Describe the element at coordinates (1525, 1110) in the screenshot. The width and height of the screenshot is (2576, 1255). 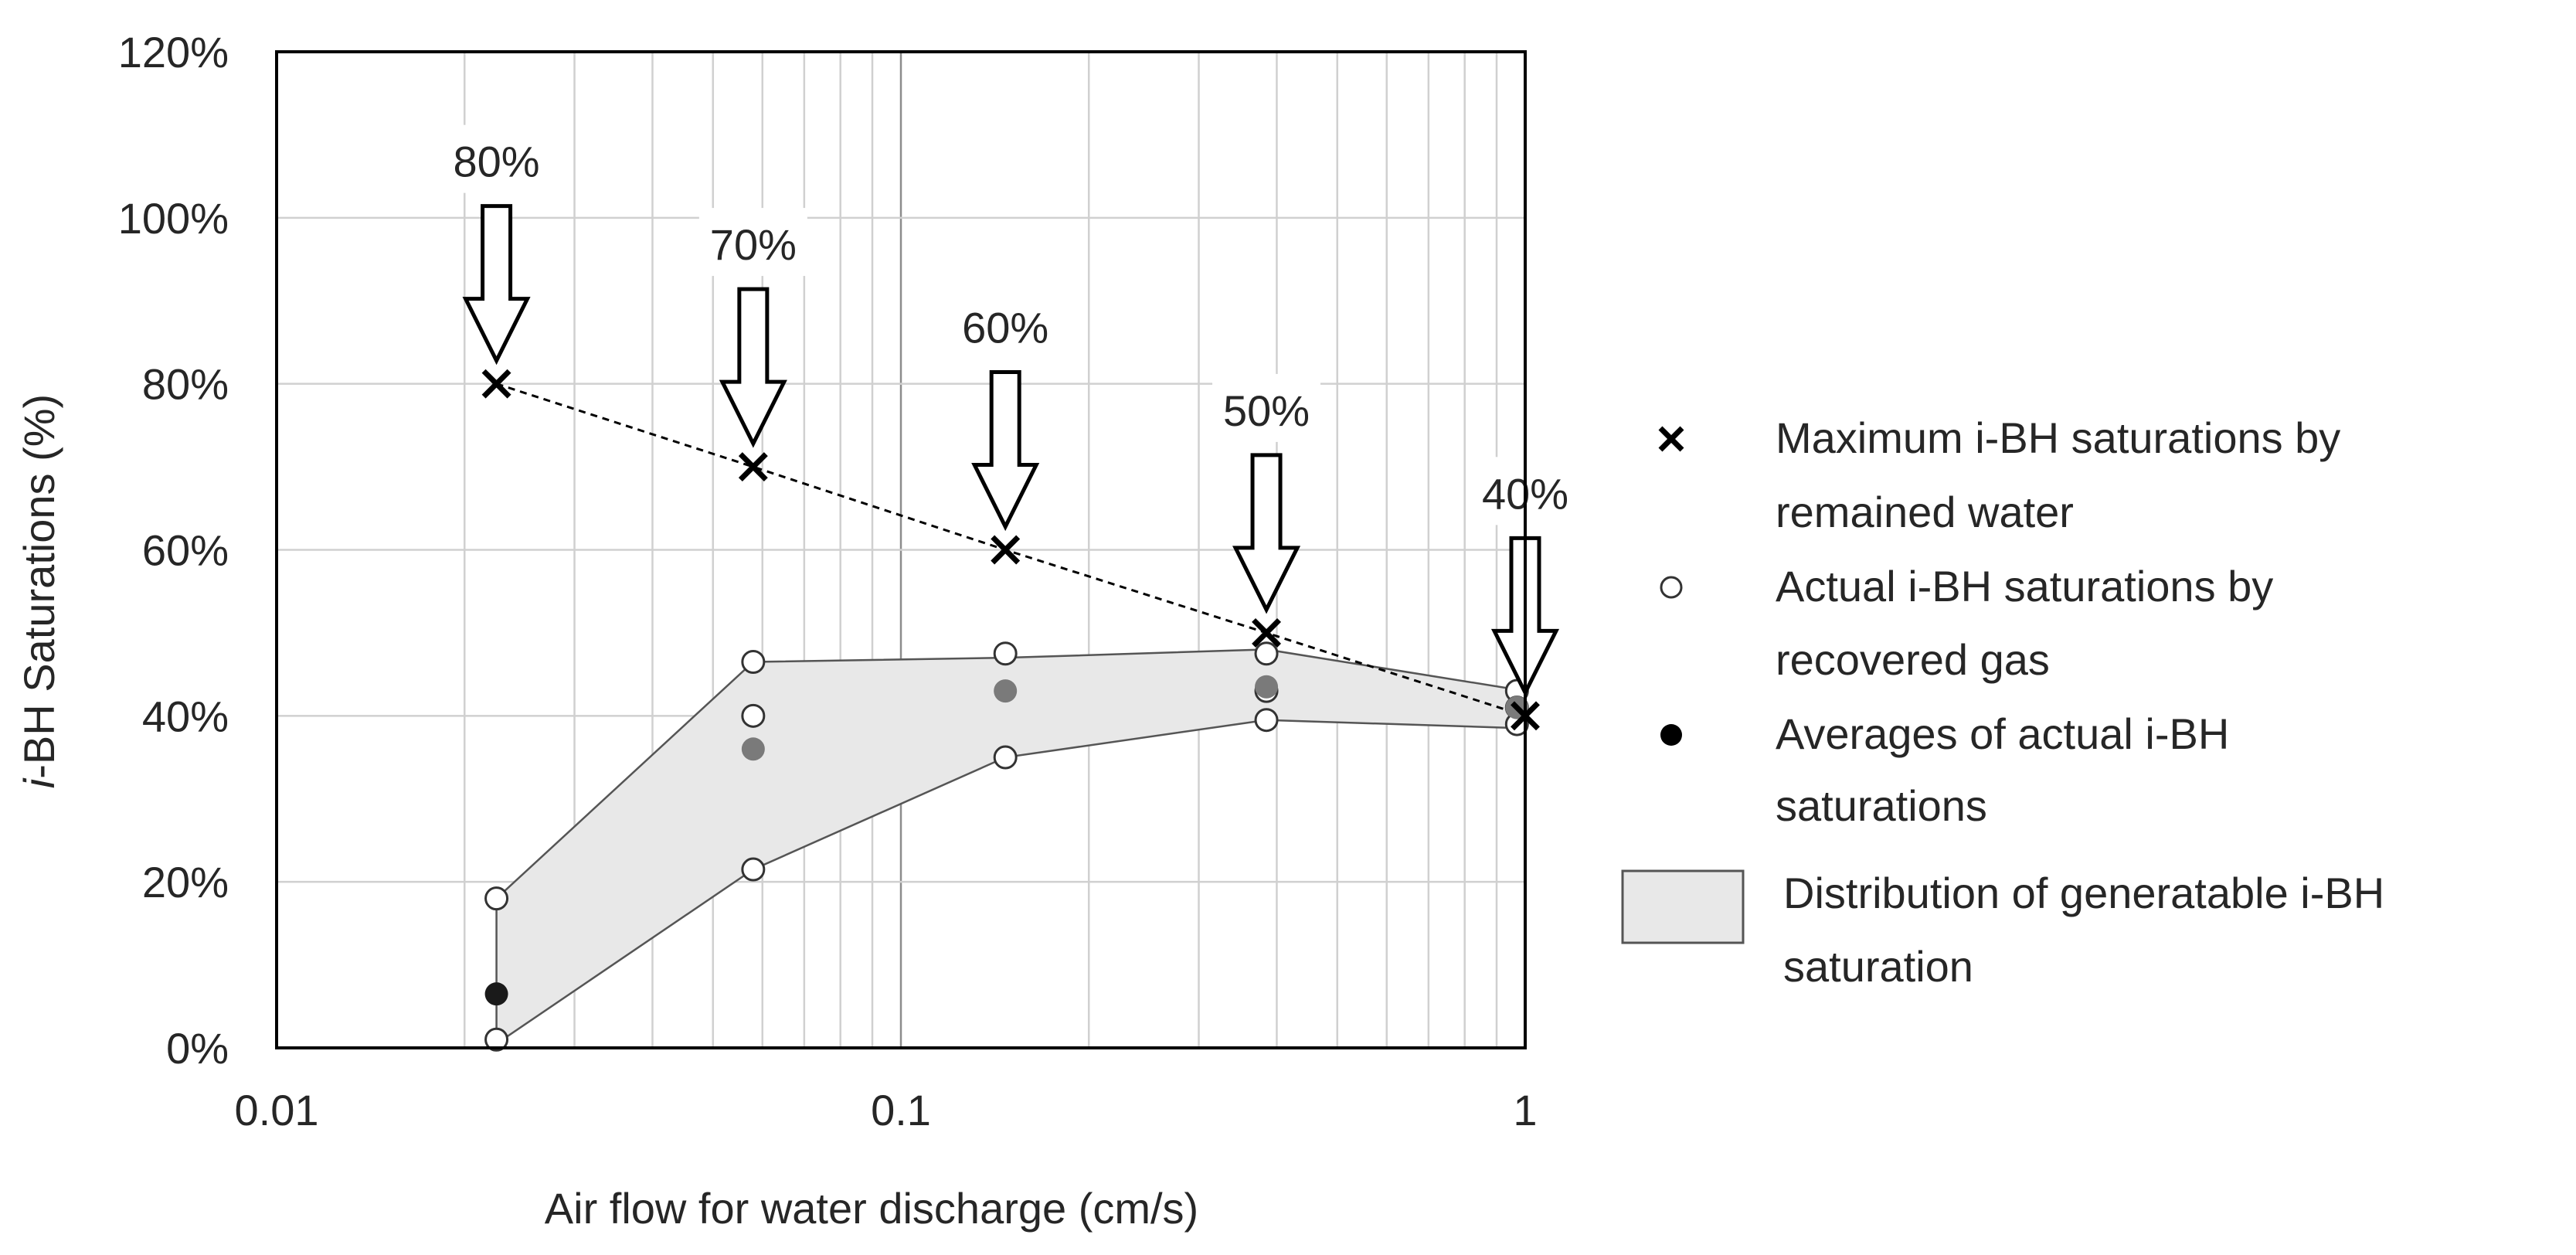
I see `x-tick-label: 1` at that location.